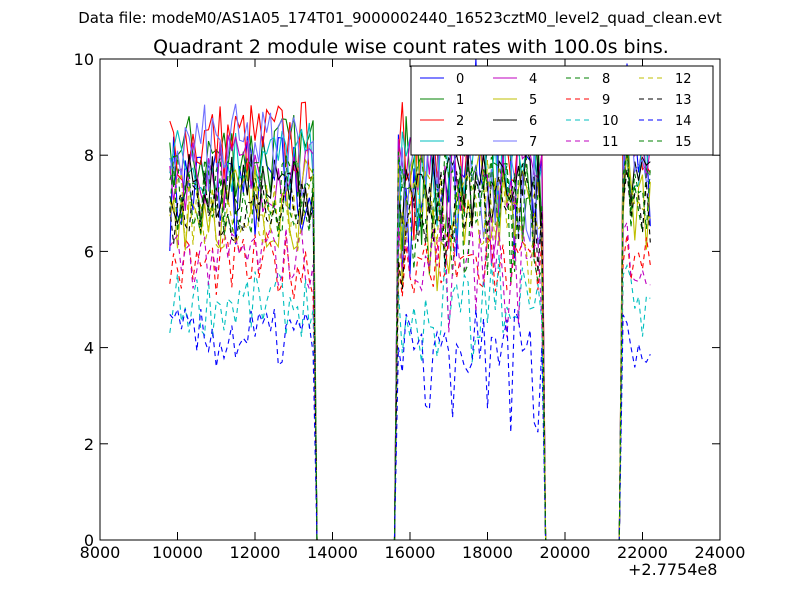 The image size is (800, 600). I want to click on legend-box, so click(562, 110).